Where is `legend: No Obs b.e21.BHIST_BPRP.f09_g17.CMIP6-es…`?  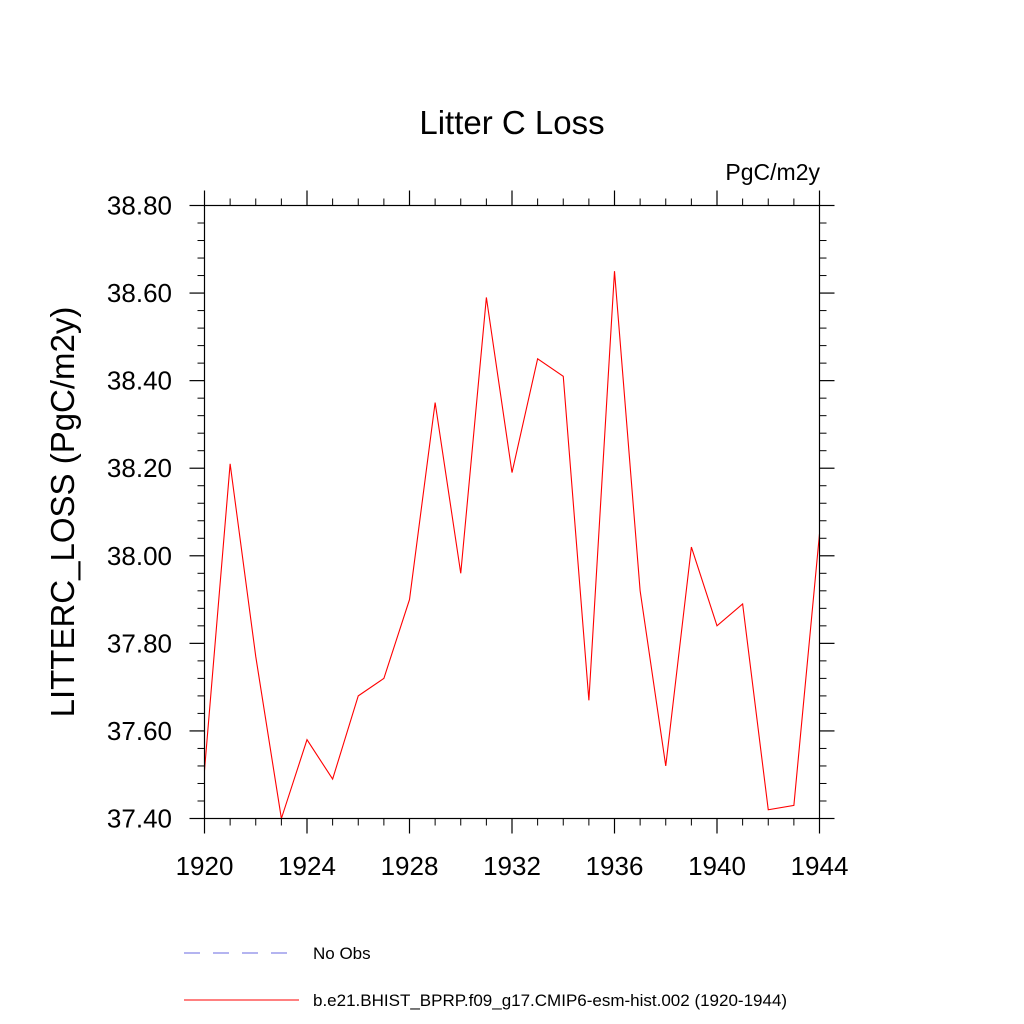 legend: No Obs b.e21.BHIST_BPRP.f09_g17.CMIP6-es… is located at coordinates (485, 977).